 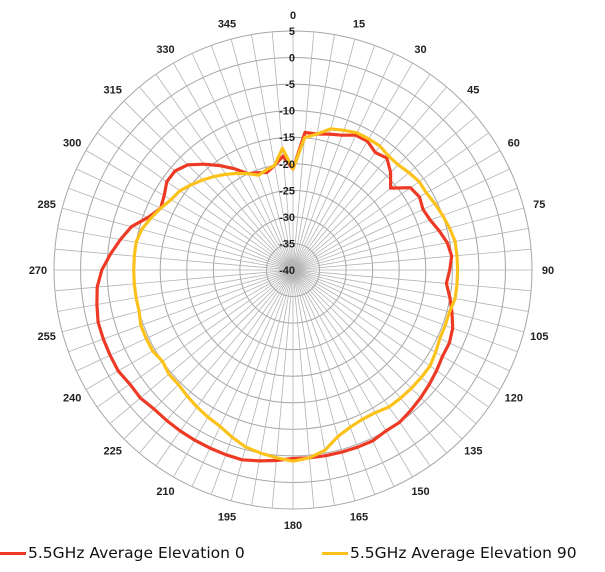 I want to click on angular-tick-label: 135, so click(x=473, y=451).